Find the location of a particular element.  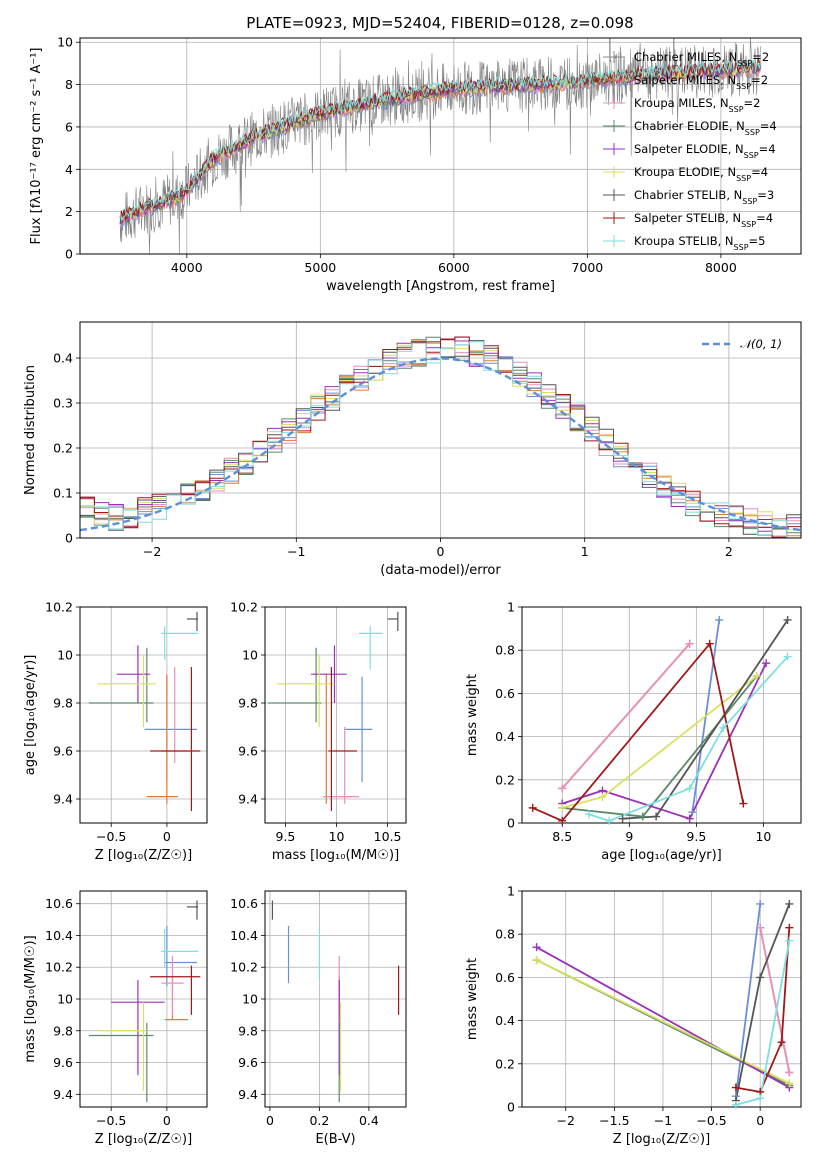

spectrum-ytick-label: 4 is located at coordinates (69, 169).